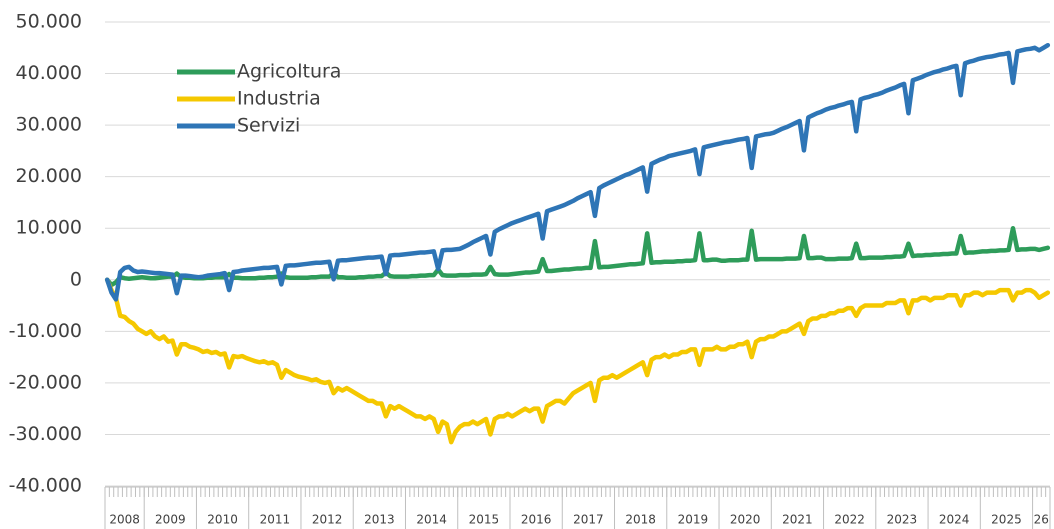 The width and height of the screenshot is (1054, 529). What do you see at coordinates (49, 73) in the screenshot?
I see `y-tick-label: 40.000` at bounding box center [49, 73].